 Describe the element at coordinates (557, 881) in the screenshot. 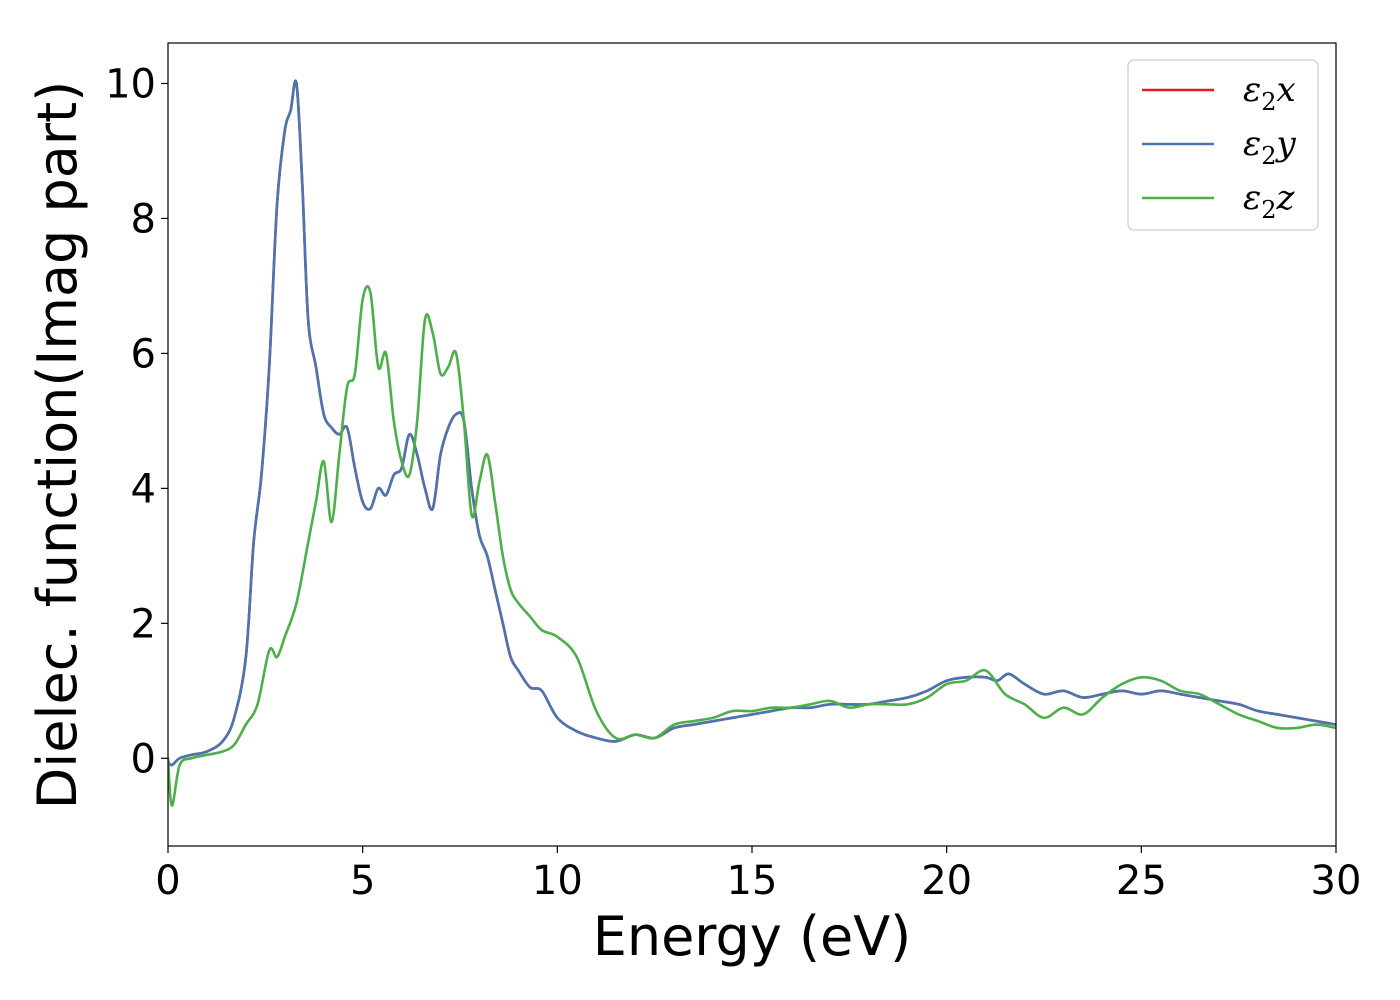

I see `x-tick-label: 10` at that location.